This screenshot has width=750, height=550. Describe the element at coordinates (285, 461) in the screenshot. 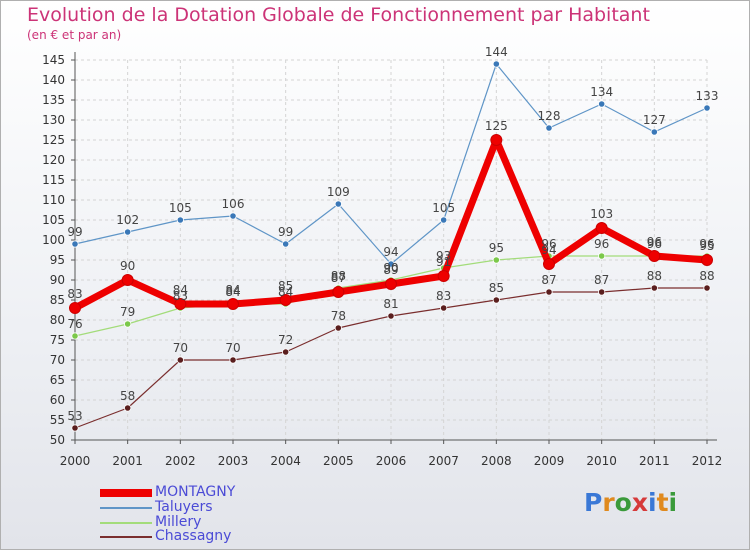

I see `x-tick-label: 2004` at that location.